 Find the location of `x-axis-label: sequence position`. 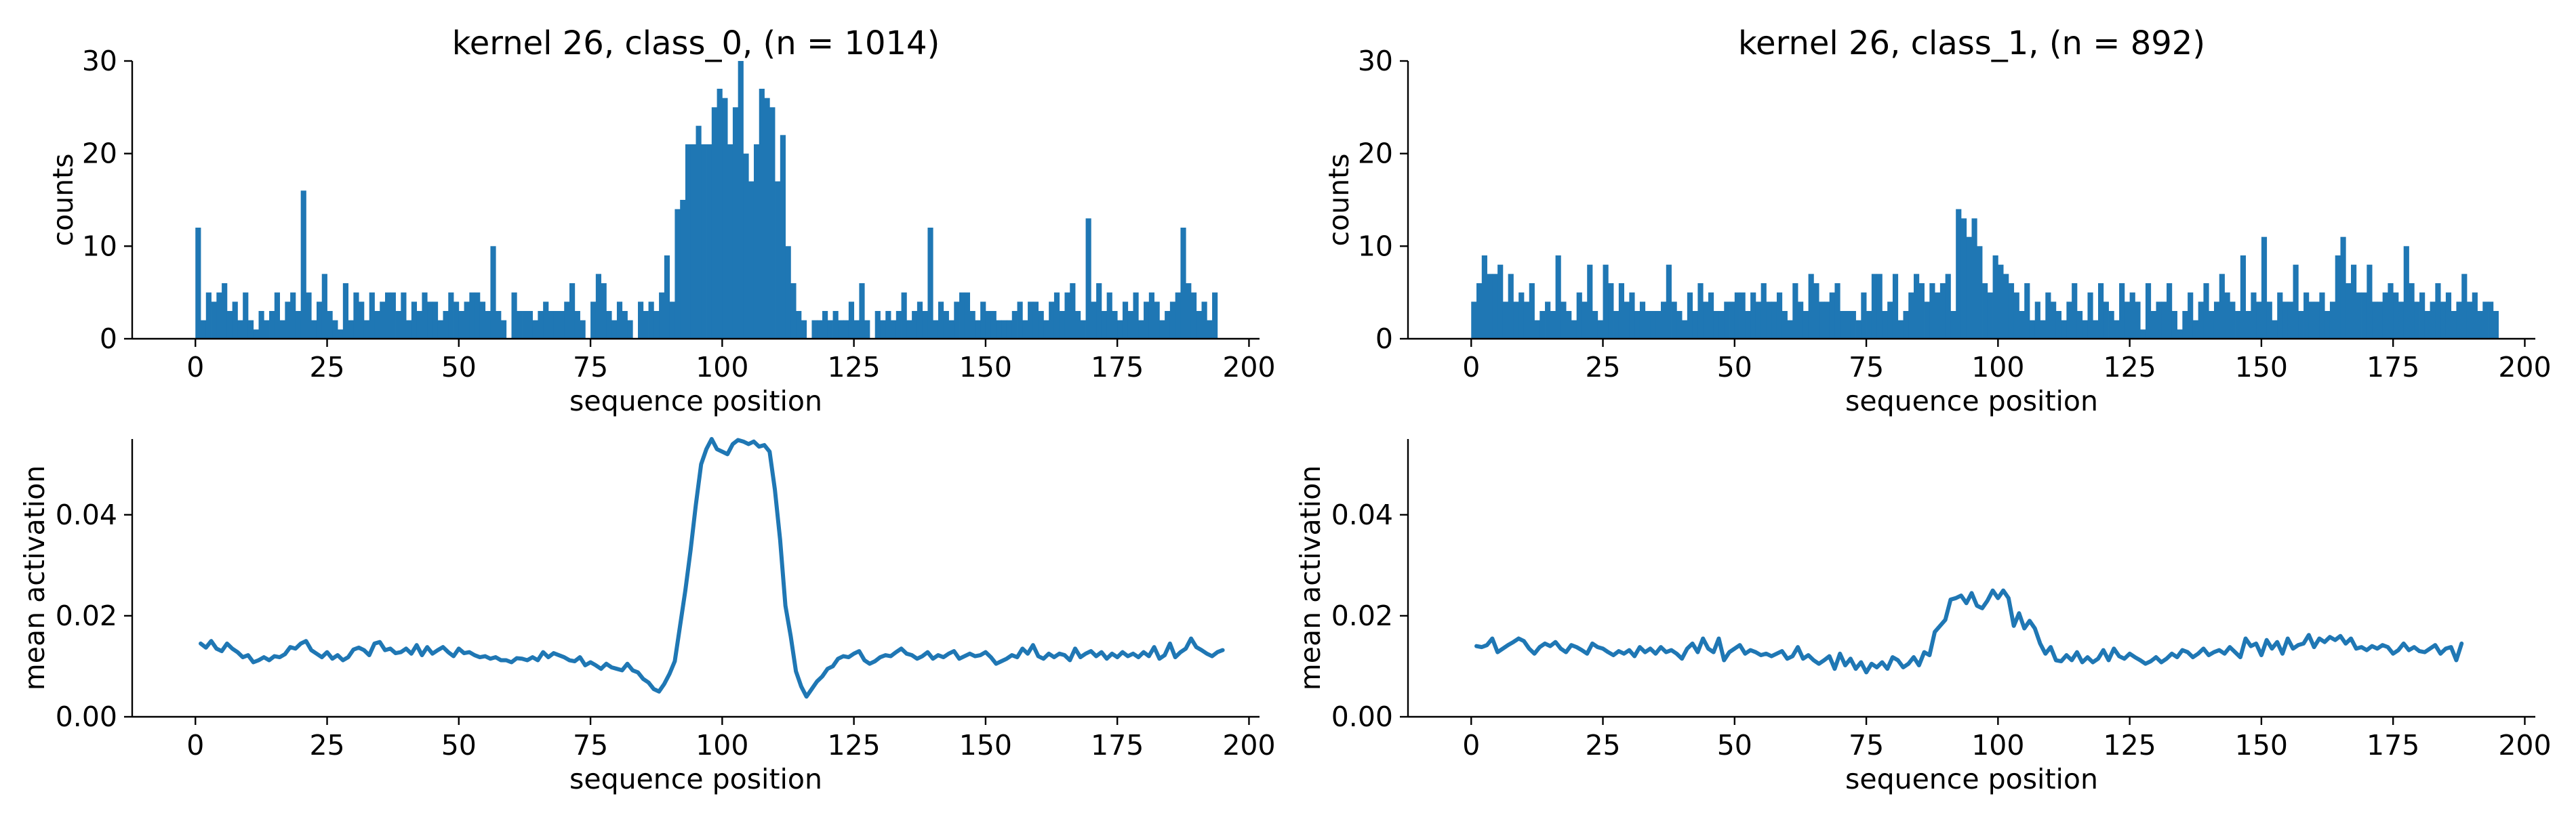

x-axis-label: sequence position is located at coordinates (1971, 779).